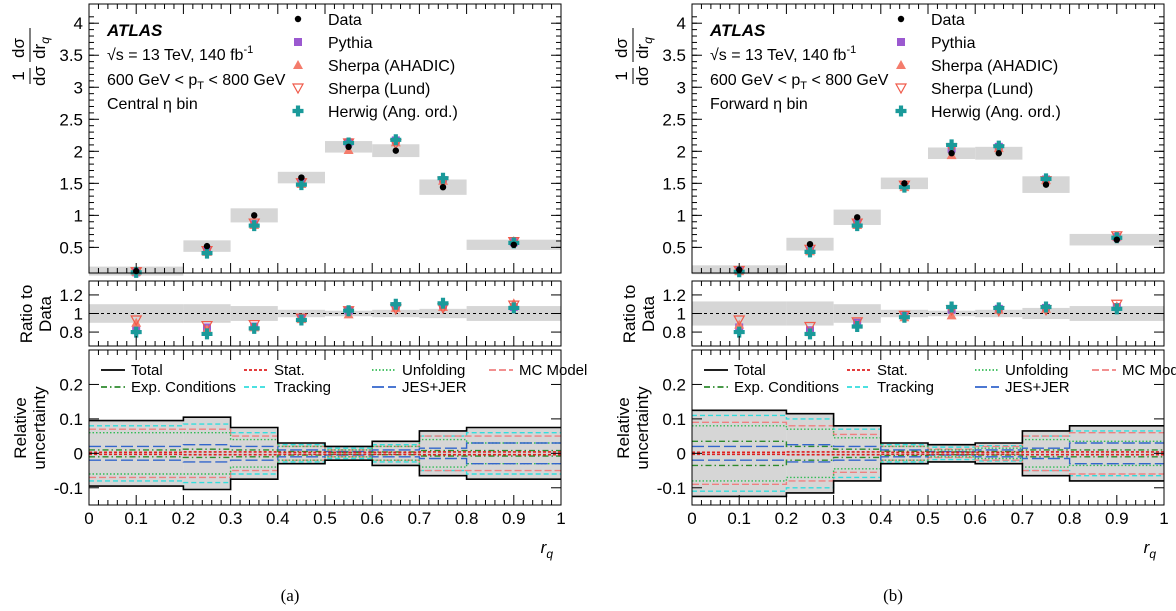  I want to click on ratio-label-line1: Ratio to, so click(629, 314).